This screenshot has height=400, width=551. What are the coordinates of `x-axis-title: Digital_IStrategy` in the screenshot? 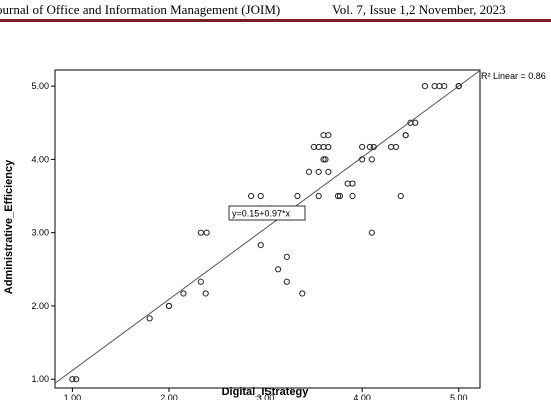 It's located at (266, 392).